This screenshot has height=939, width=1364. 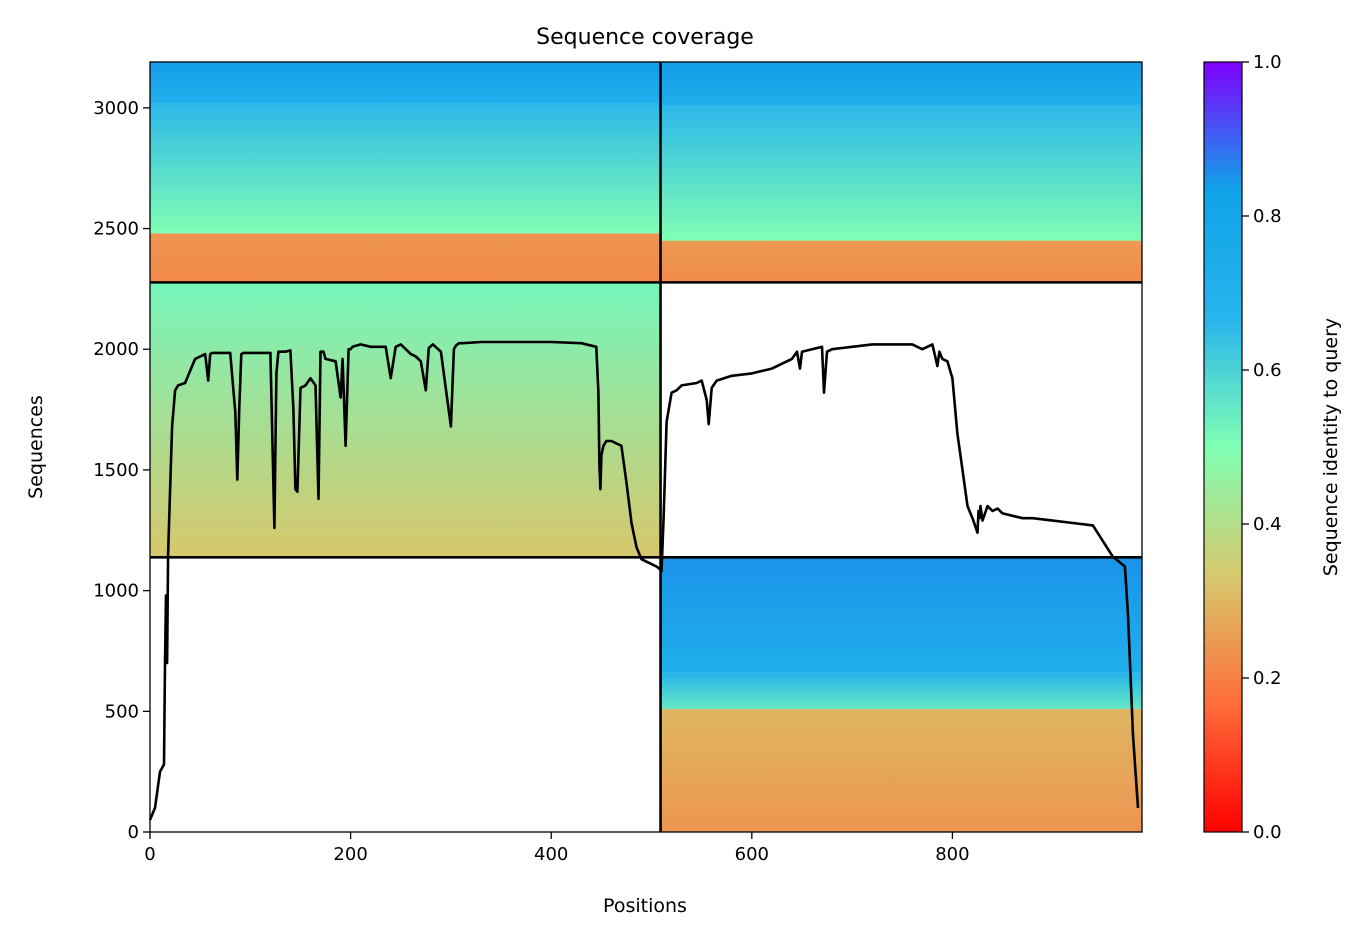 I want to click on y-tick-label: 0, so click(x=133, y=832).